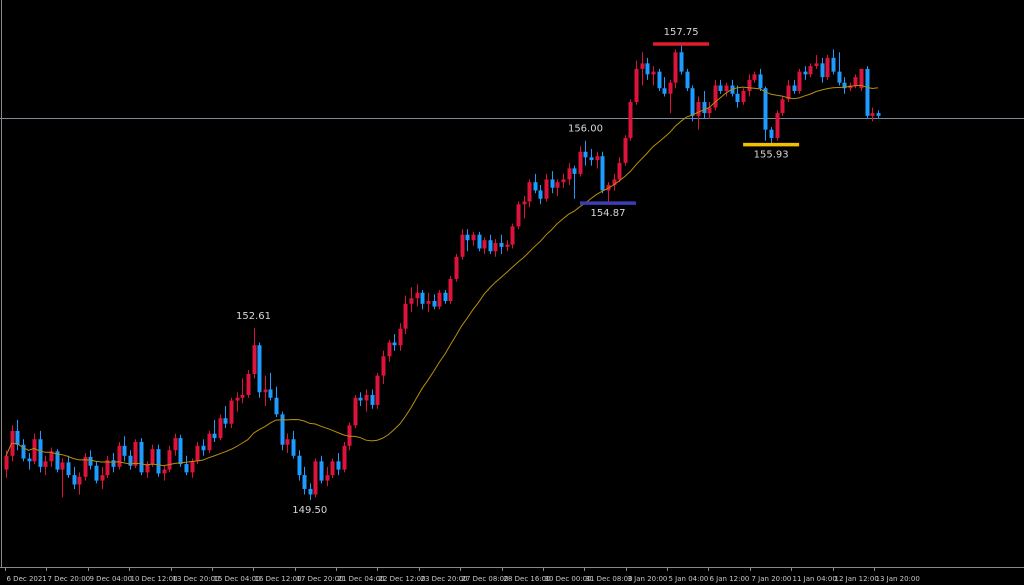 This screenshot has height=585, width=1024. What do you see at coordinates (444, 579) in the screenshot?
I see `x-tick-label: 23 Dec 20:00` at bounding box center [444, 579].